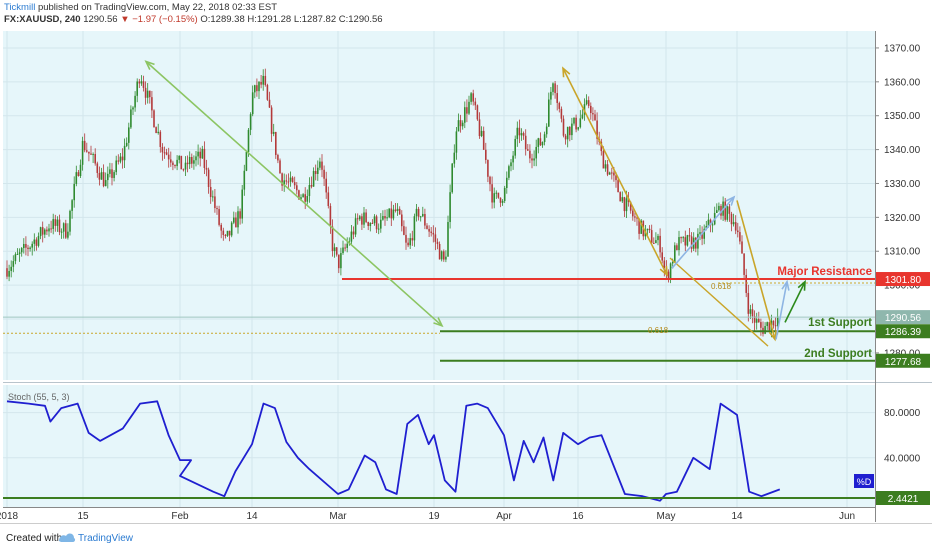  What do you see at coordinates (67, 537) in the screenshot?
I see `tradingview-logo-icon` at bounding box center [67, 537].